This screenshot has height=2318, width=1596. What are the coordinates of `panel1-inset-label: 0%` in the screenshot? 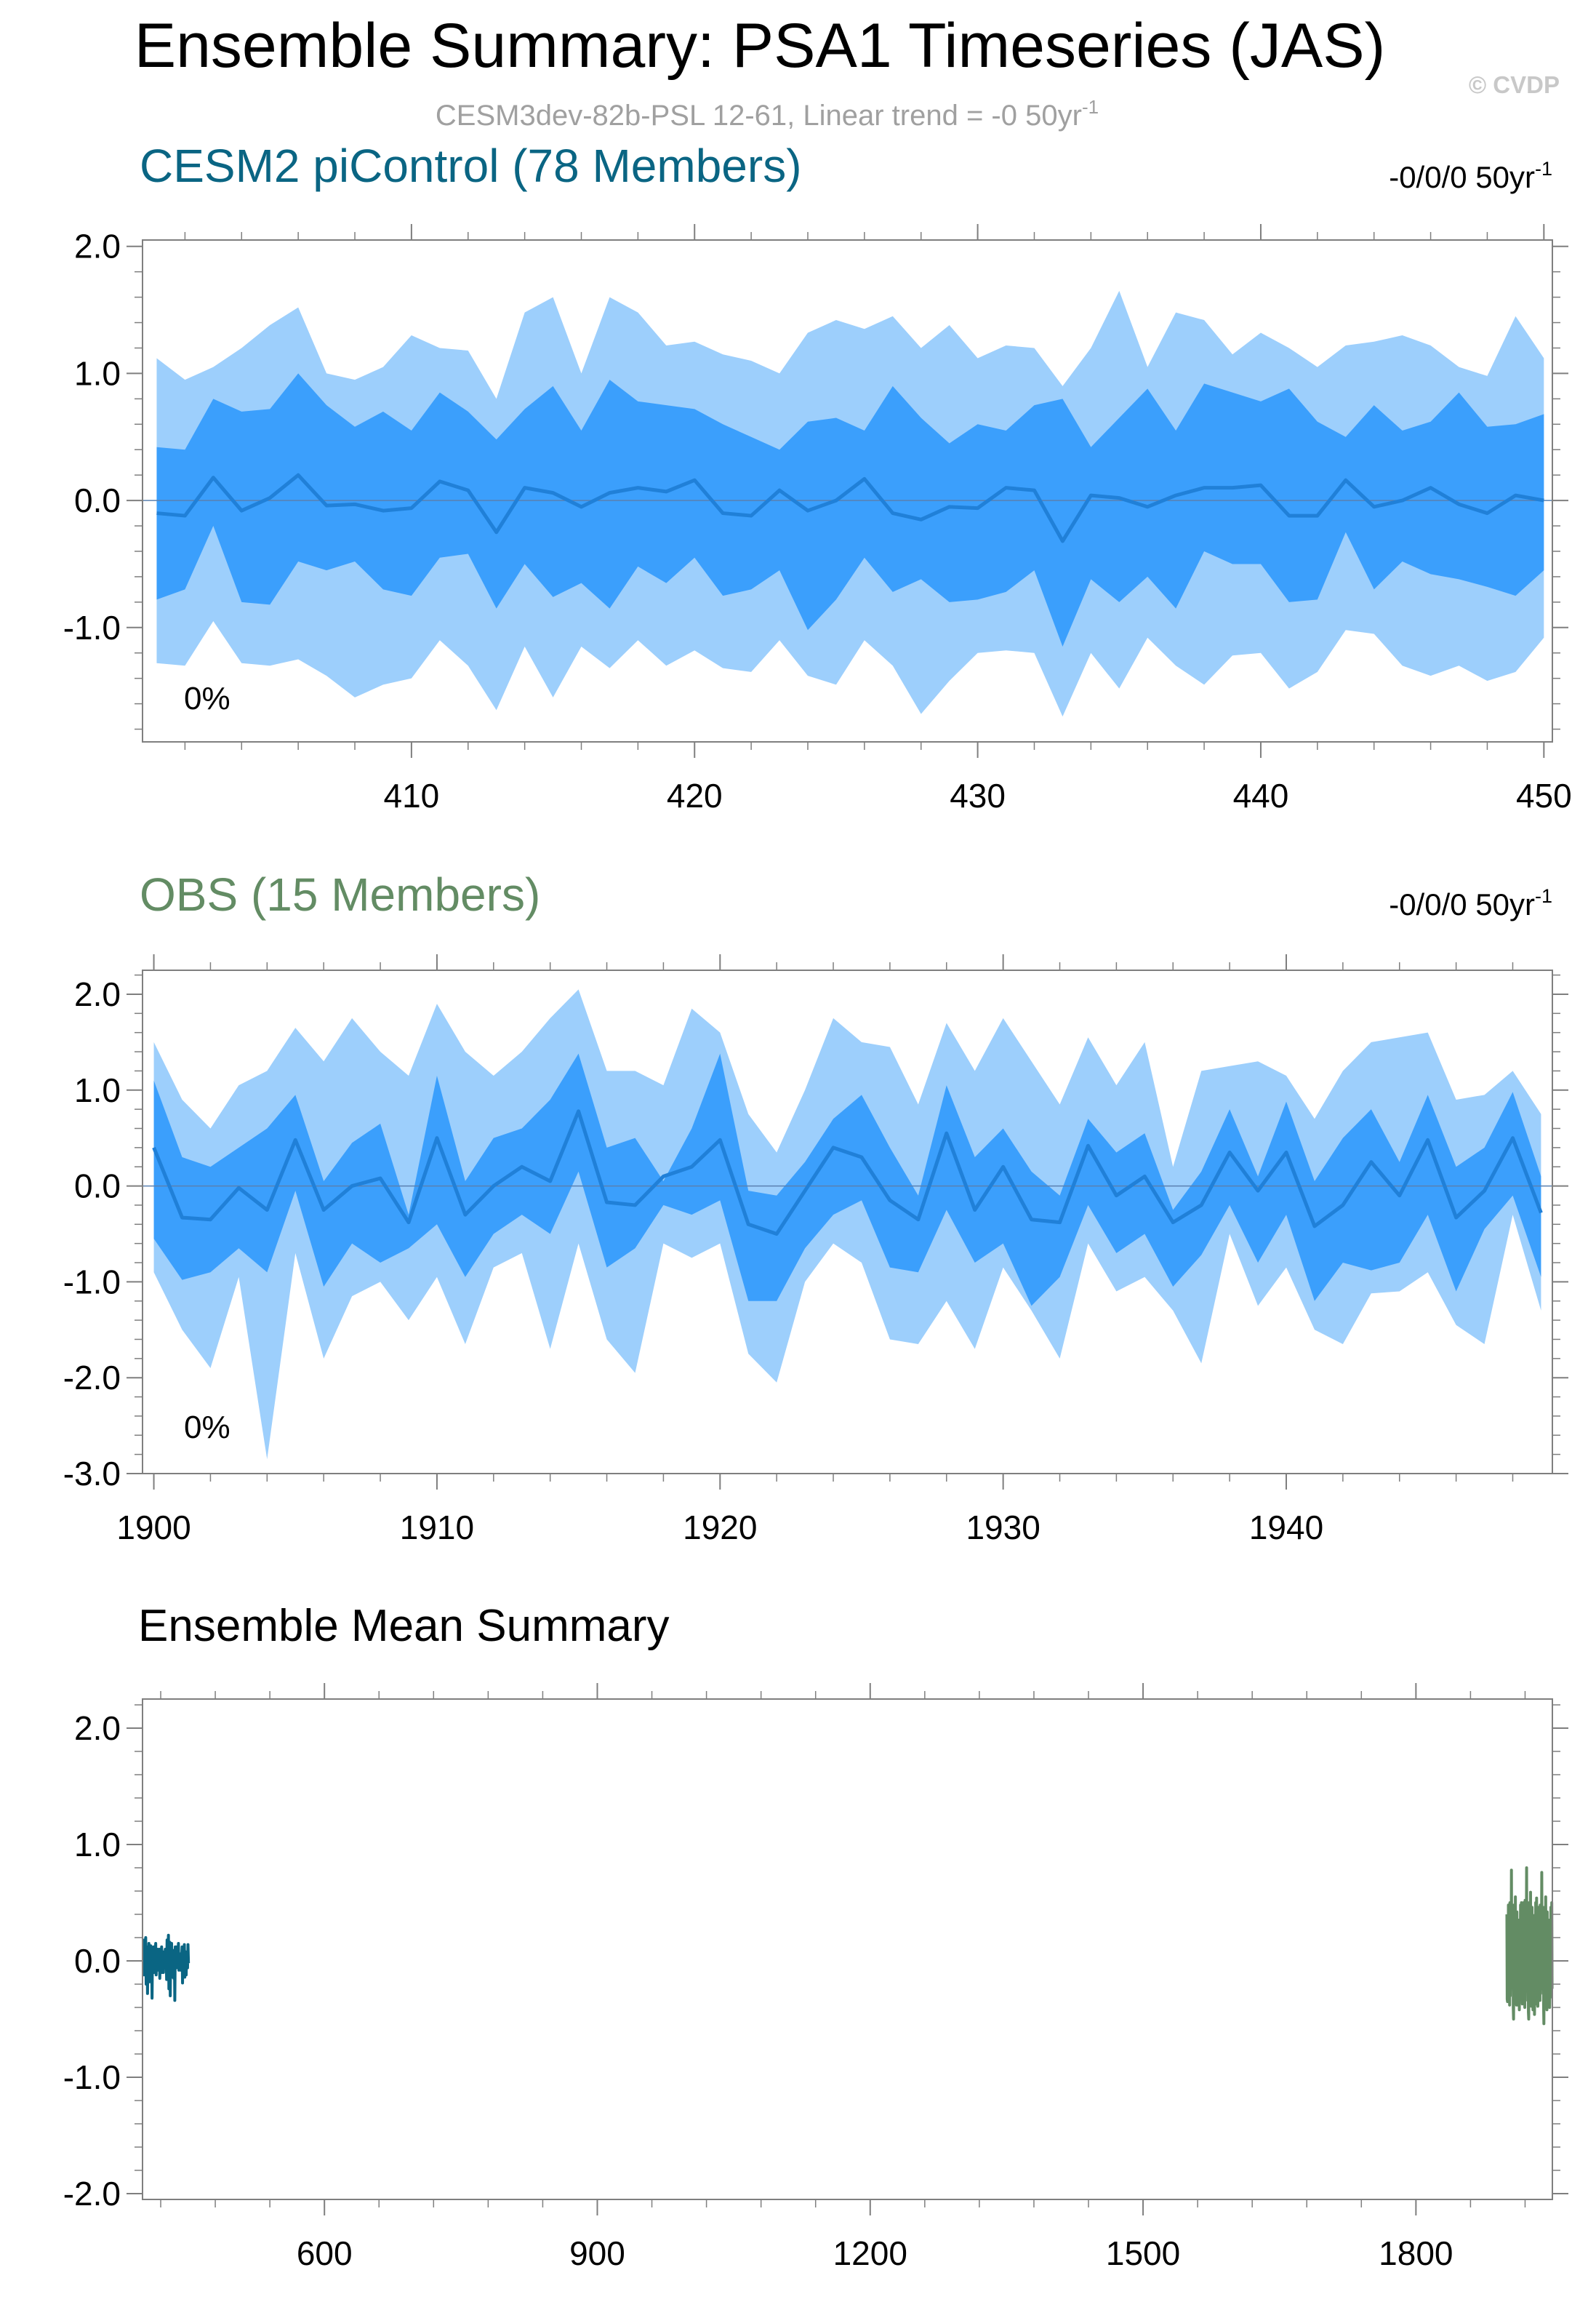 It's located at (207, 698).